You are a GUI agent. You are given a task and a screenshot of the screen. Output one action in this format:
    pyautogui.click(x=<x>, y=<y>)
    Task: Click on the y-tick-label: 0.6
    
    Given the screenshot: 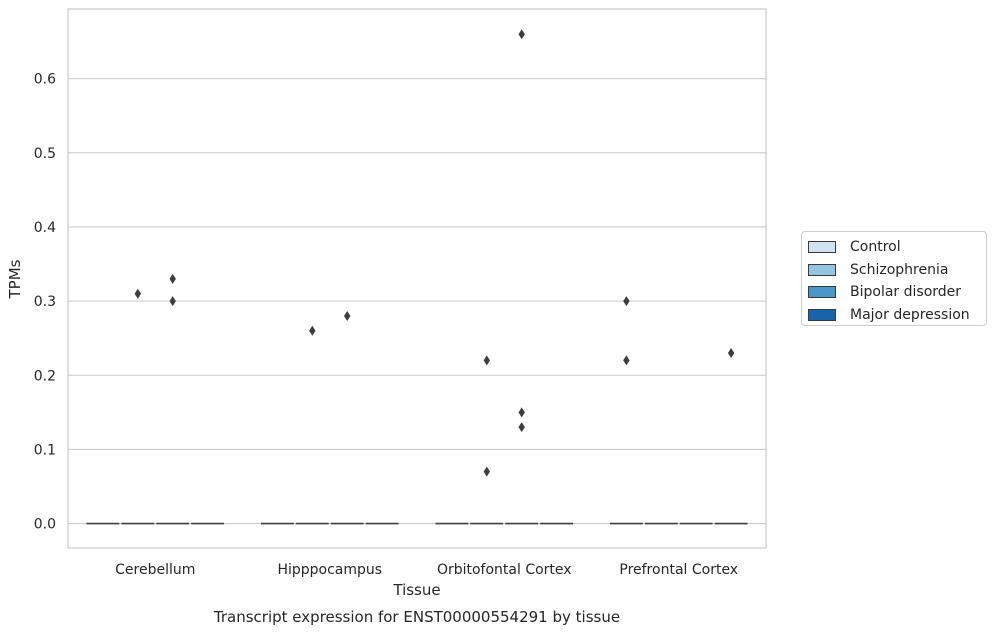 What is the action you would take?
    pyautogui.click(x=45, y=80)
    